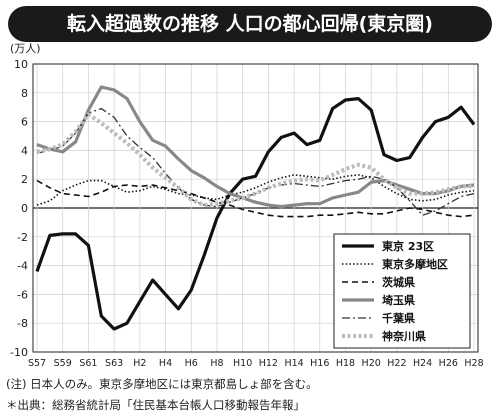  I want to click on y-tick-label: 4, so click(24, 150).